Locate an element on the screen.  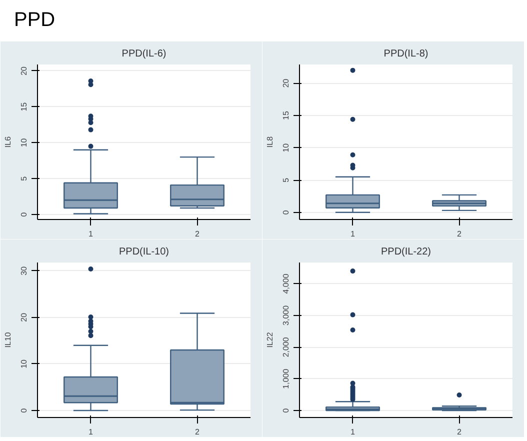
text: PPD is located at coordinates (35, 20).